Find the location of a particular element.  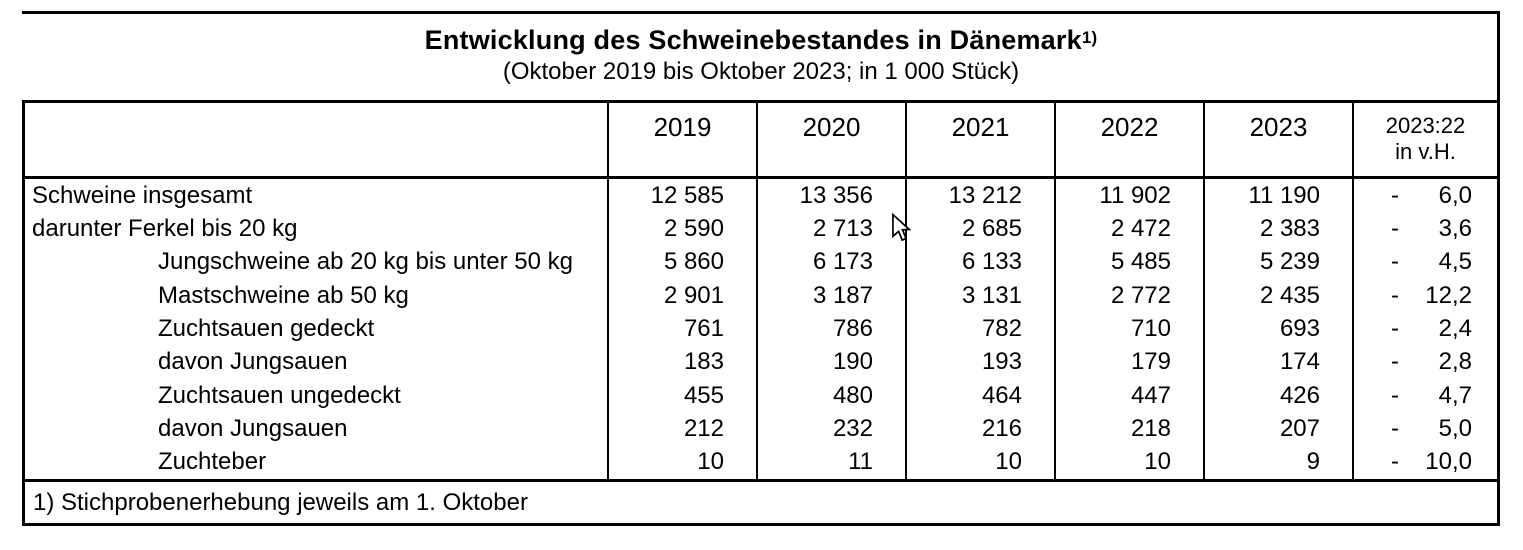

value-cell: 174 is located at coordinates (1277, 362).